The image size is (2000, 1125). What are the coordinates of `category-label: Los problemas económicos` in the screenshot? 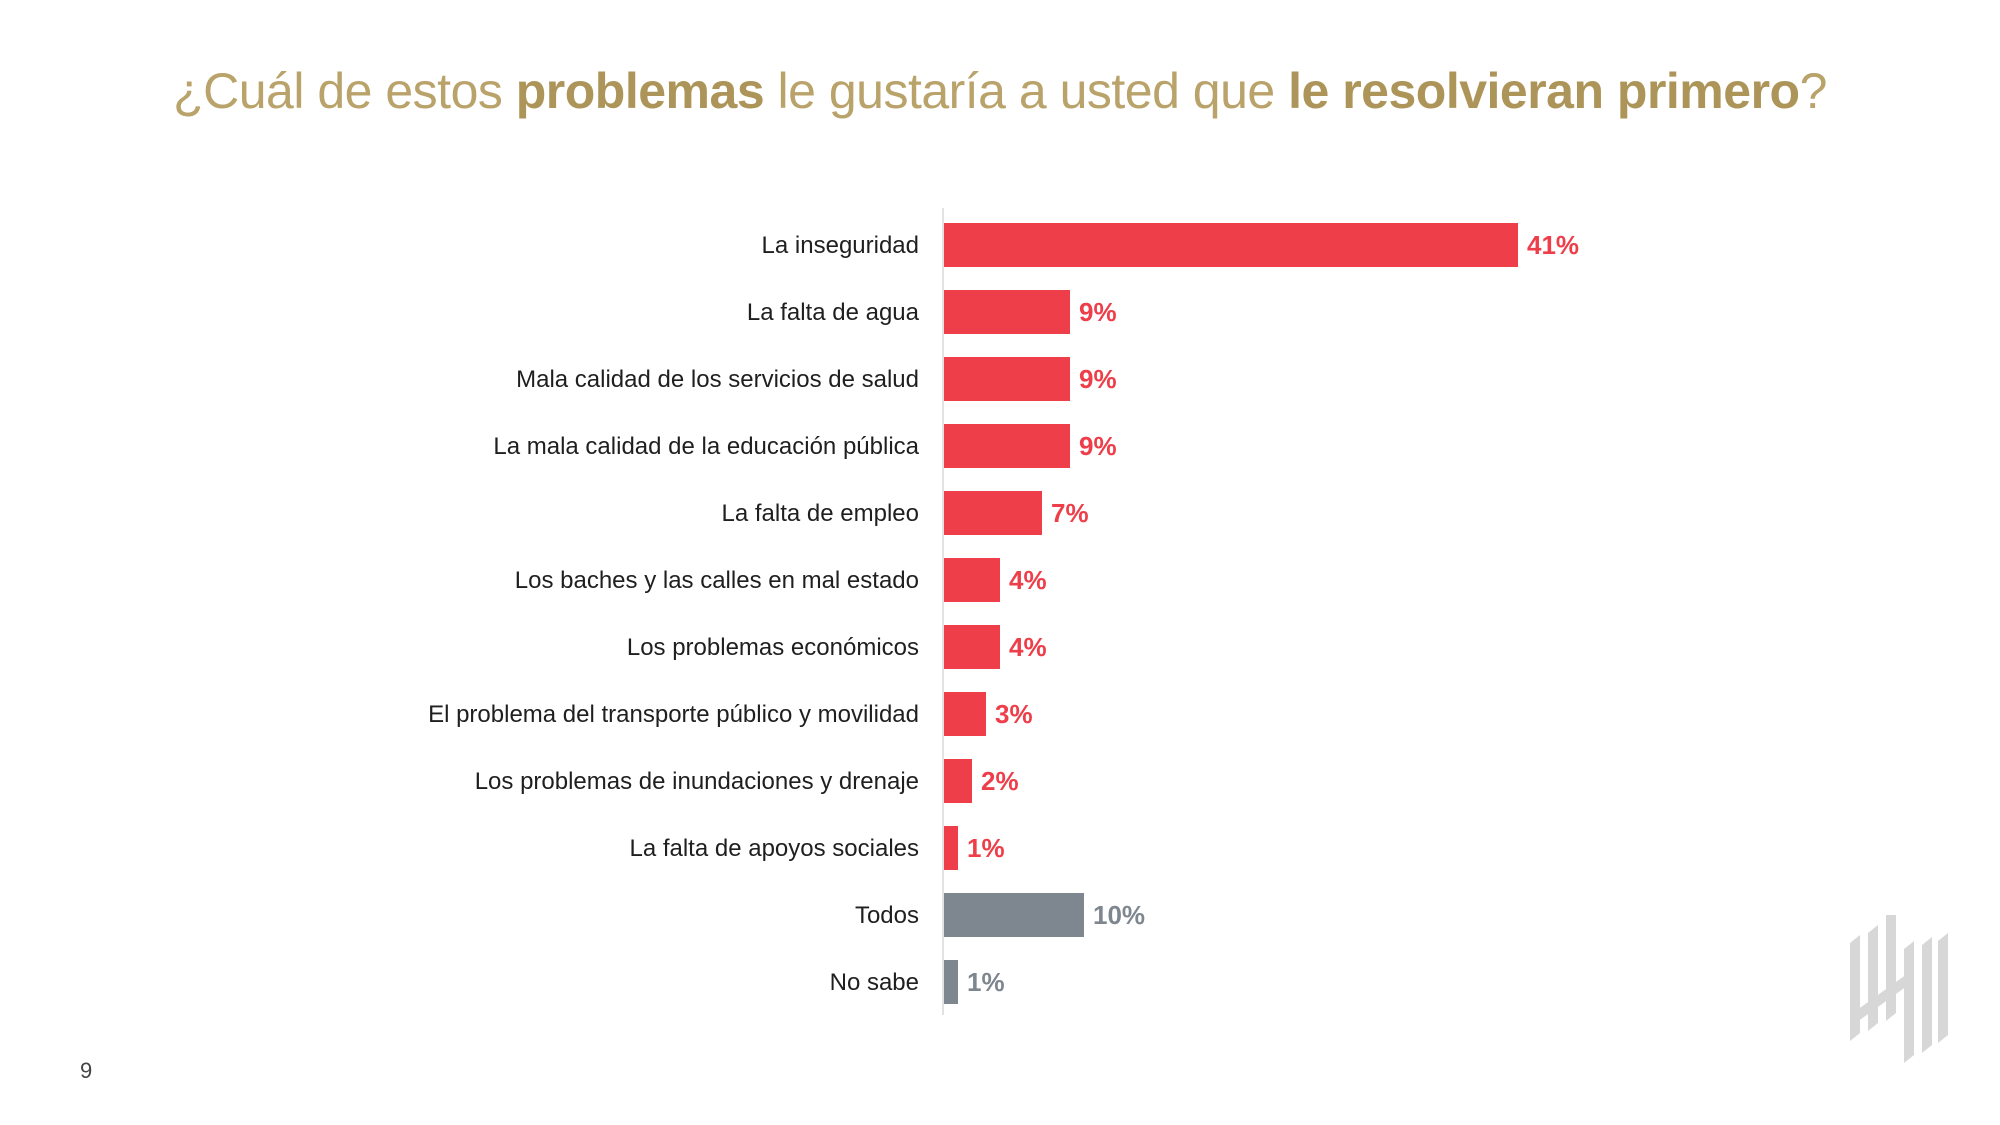 It's located at (773, 647).